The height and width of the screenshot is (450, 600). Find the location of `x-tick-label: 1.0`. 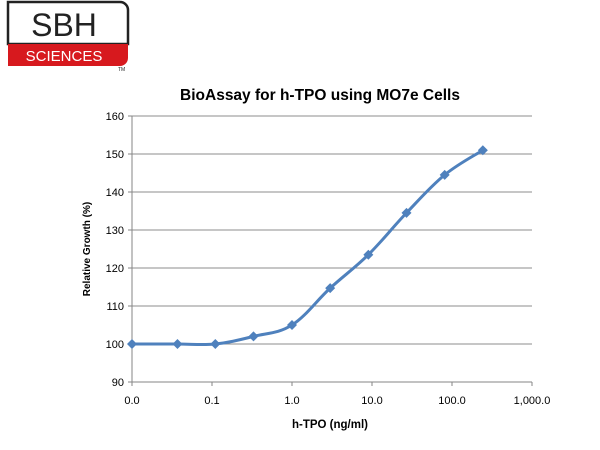

x-tick-label: 1.0 is located at coordinates (291, 401).